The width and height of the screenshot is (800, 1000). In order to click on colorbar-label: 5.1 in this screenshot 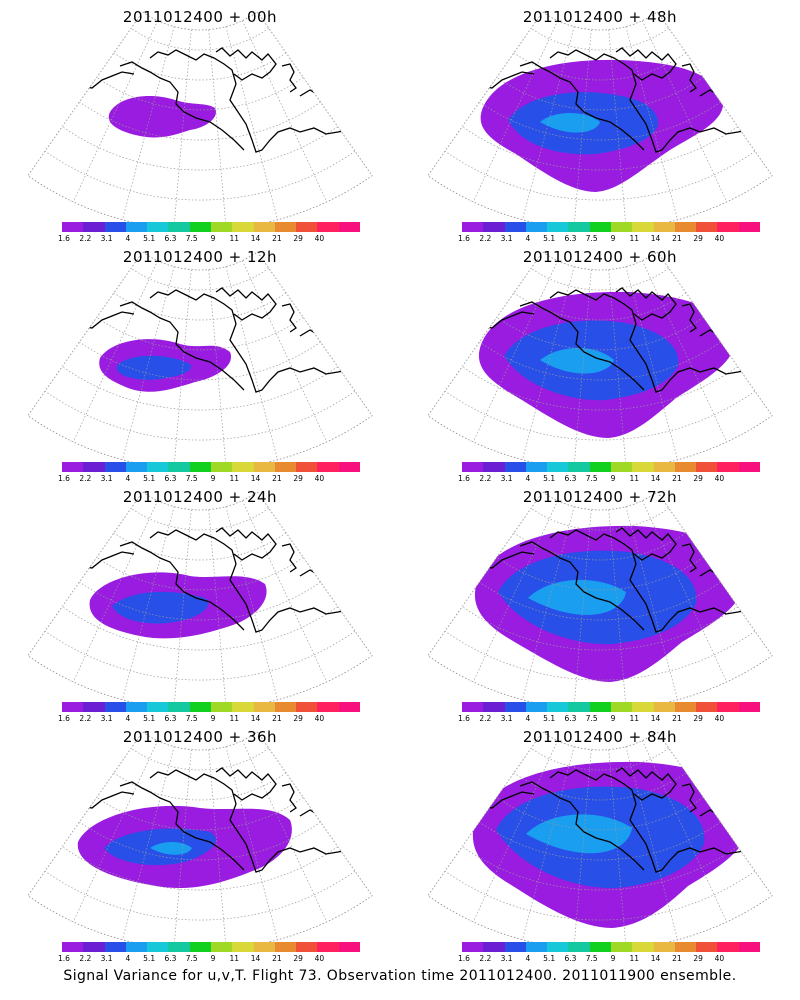, I will do `click(549, 958)`.